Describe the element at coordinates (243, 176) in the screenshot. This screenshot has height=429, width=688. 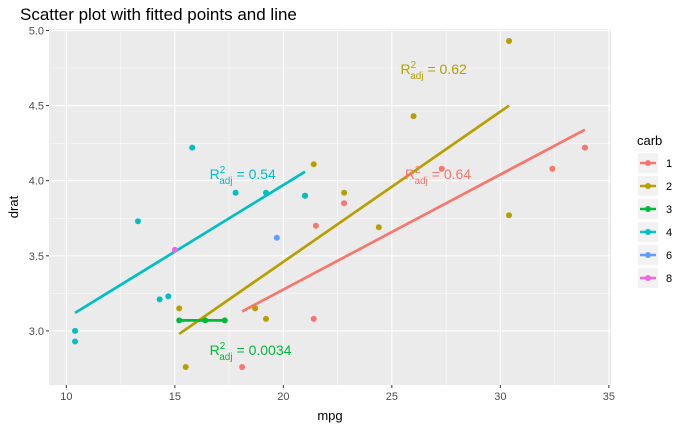
I see `r2-label-carb-4: R2 adj = 0.54` at that location.